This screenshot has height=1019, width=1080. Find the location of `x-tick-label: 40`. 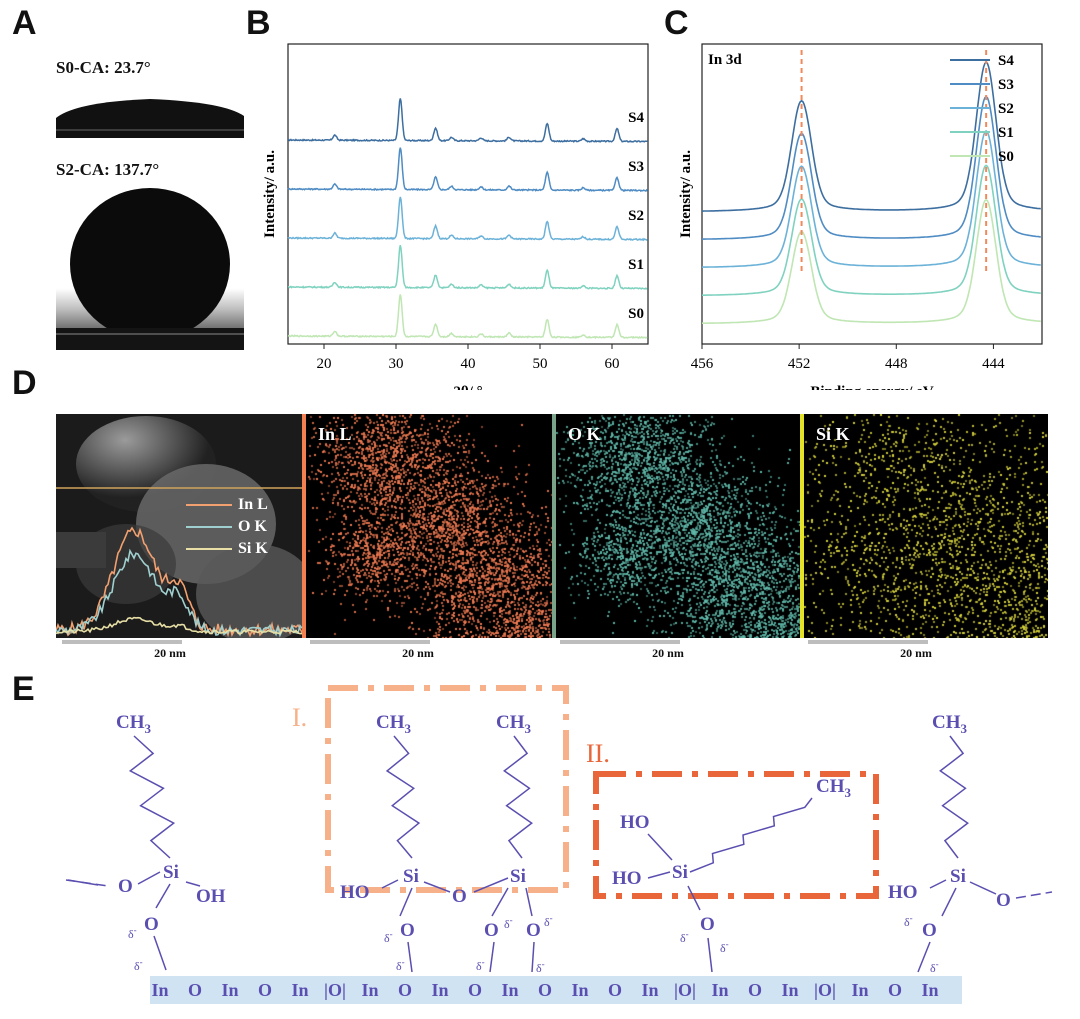

x-tick-label: 40 is located at coordinates (468, 364).